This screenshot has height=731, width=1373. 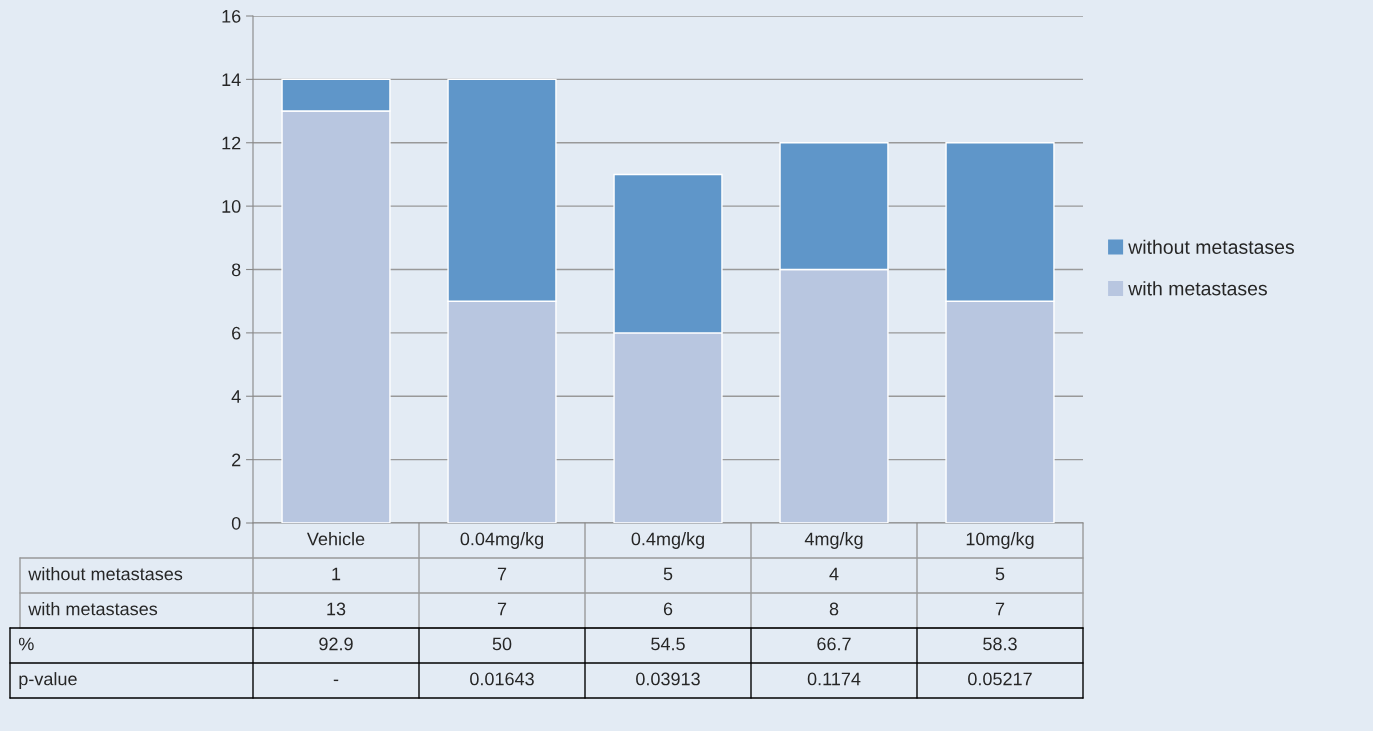 I want to click on text: 54.5, so click(x=668, y=644).